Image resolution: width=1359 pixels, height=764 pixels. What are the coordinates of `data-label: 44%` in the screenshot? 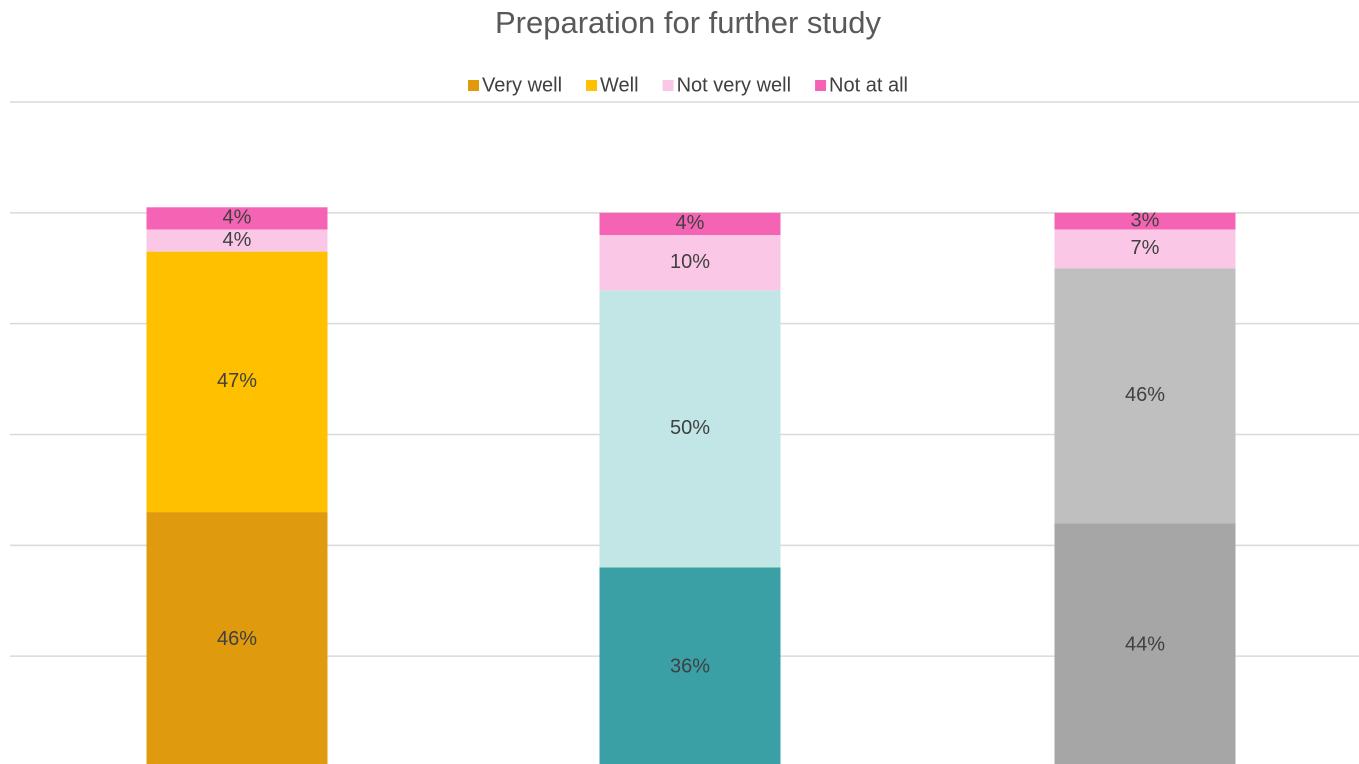 It's located at (1145, 644).